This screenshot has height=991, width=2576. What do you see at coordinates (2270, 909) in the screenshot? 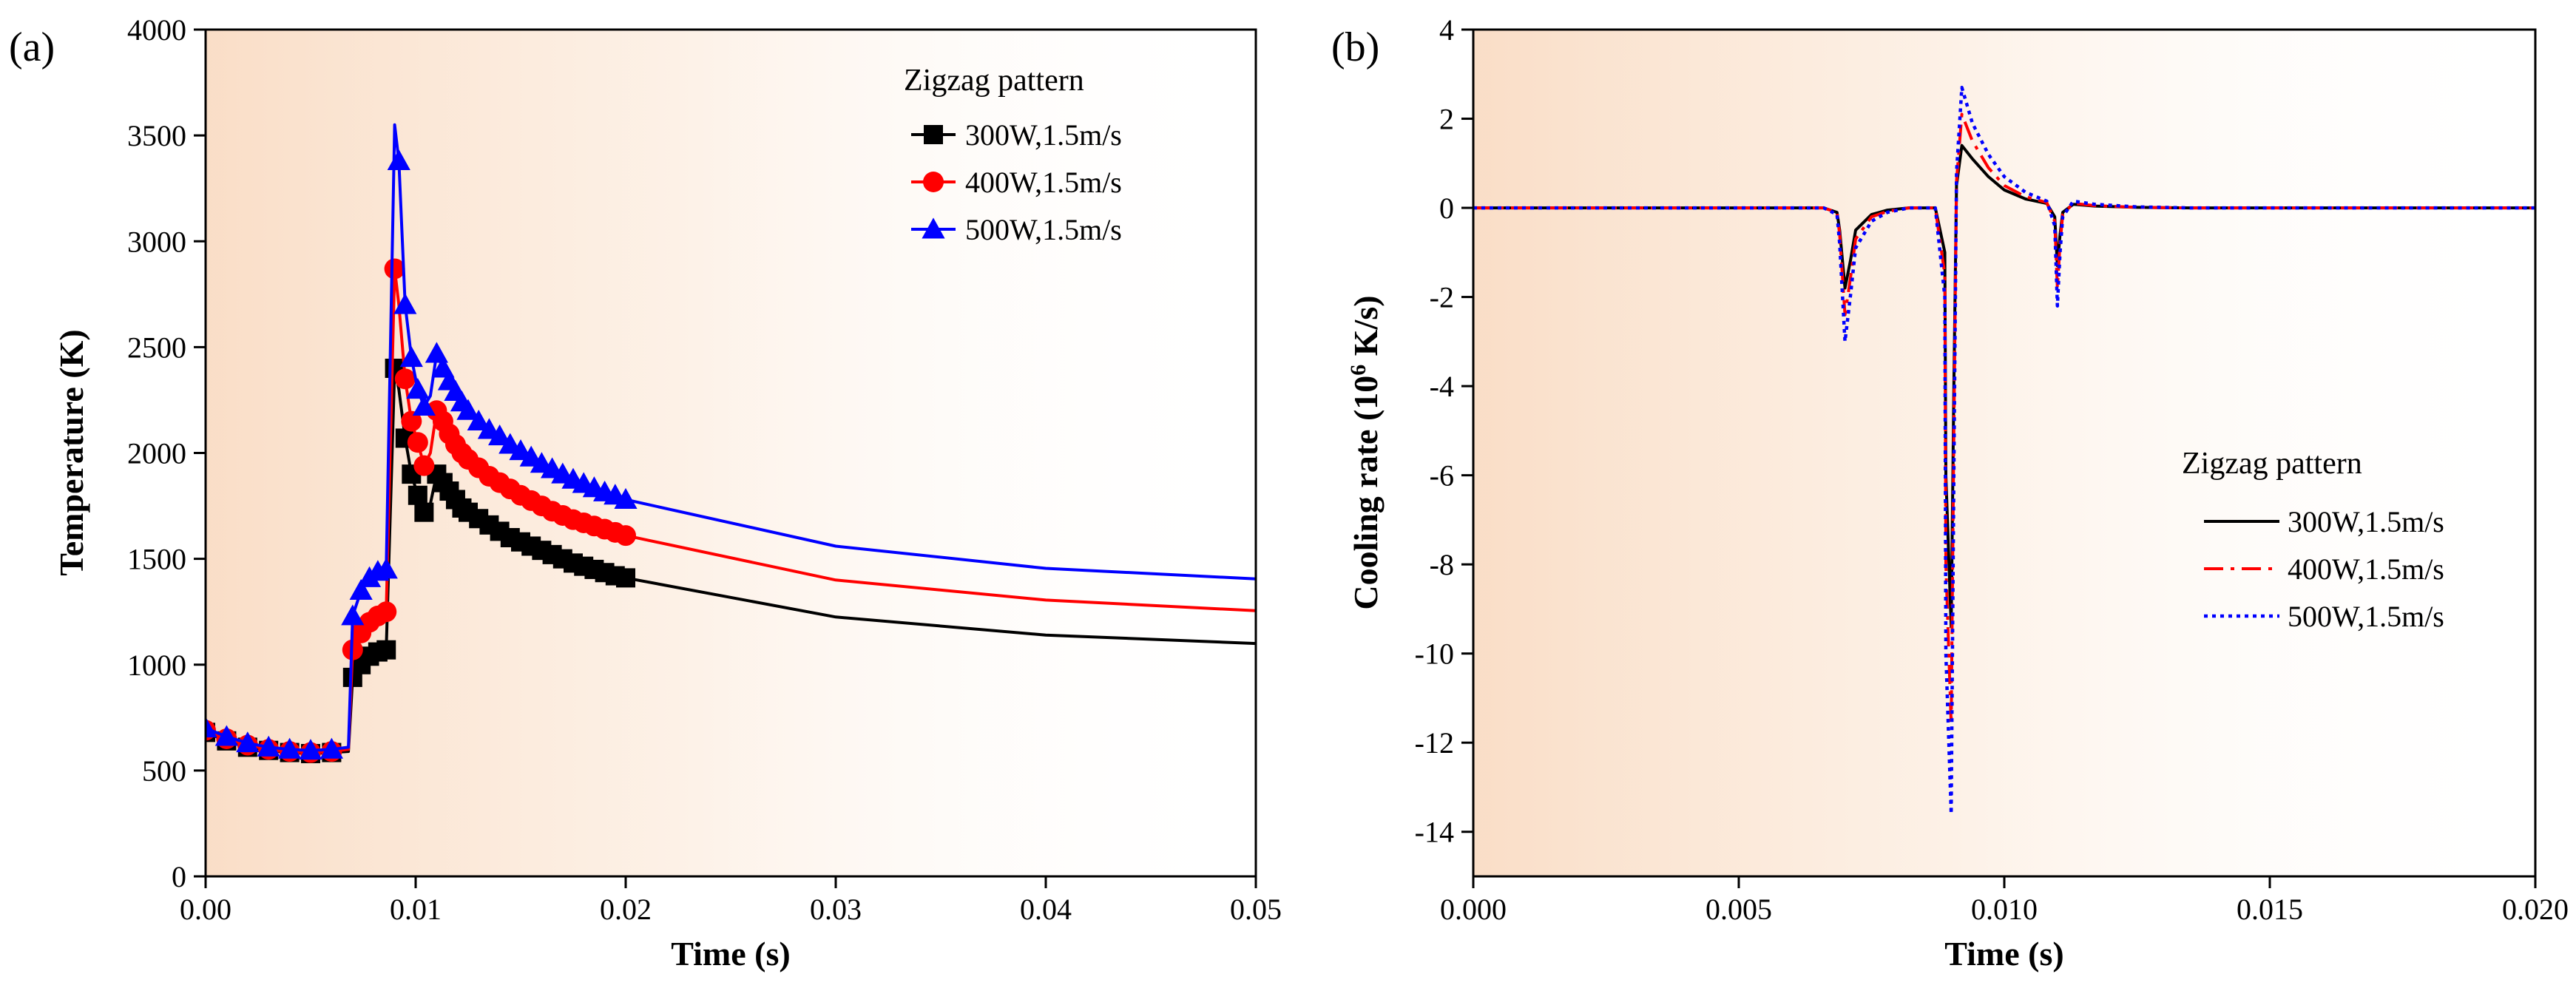
I see `x-tick-label: 0.015` at bounding box center [2270, 909].